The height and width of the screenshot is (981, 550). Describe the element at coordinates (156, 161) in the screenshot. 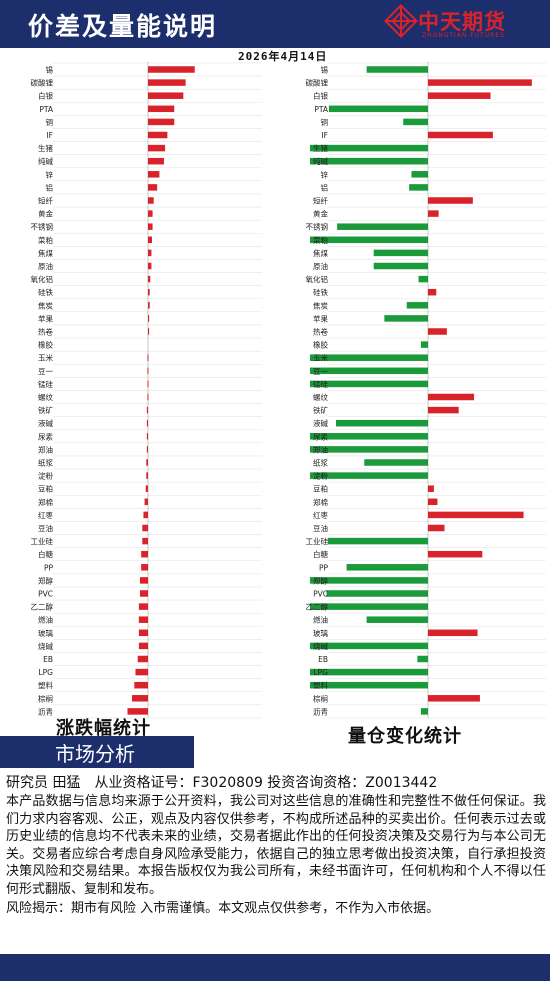

I see `bar-纯碱` at that location.